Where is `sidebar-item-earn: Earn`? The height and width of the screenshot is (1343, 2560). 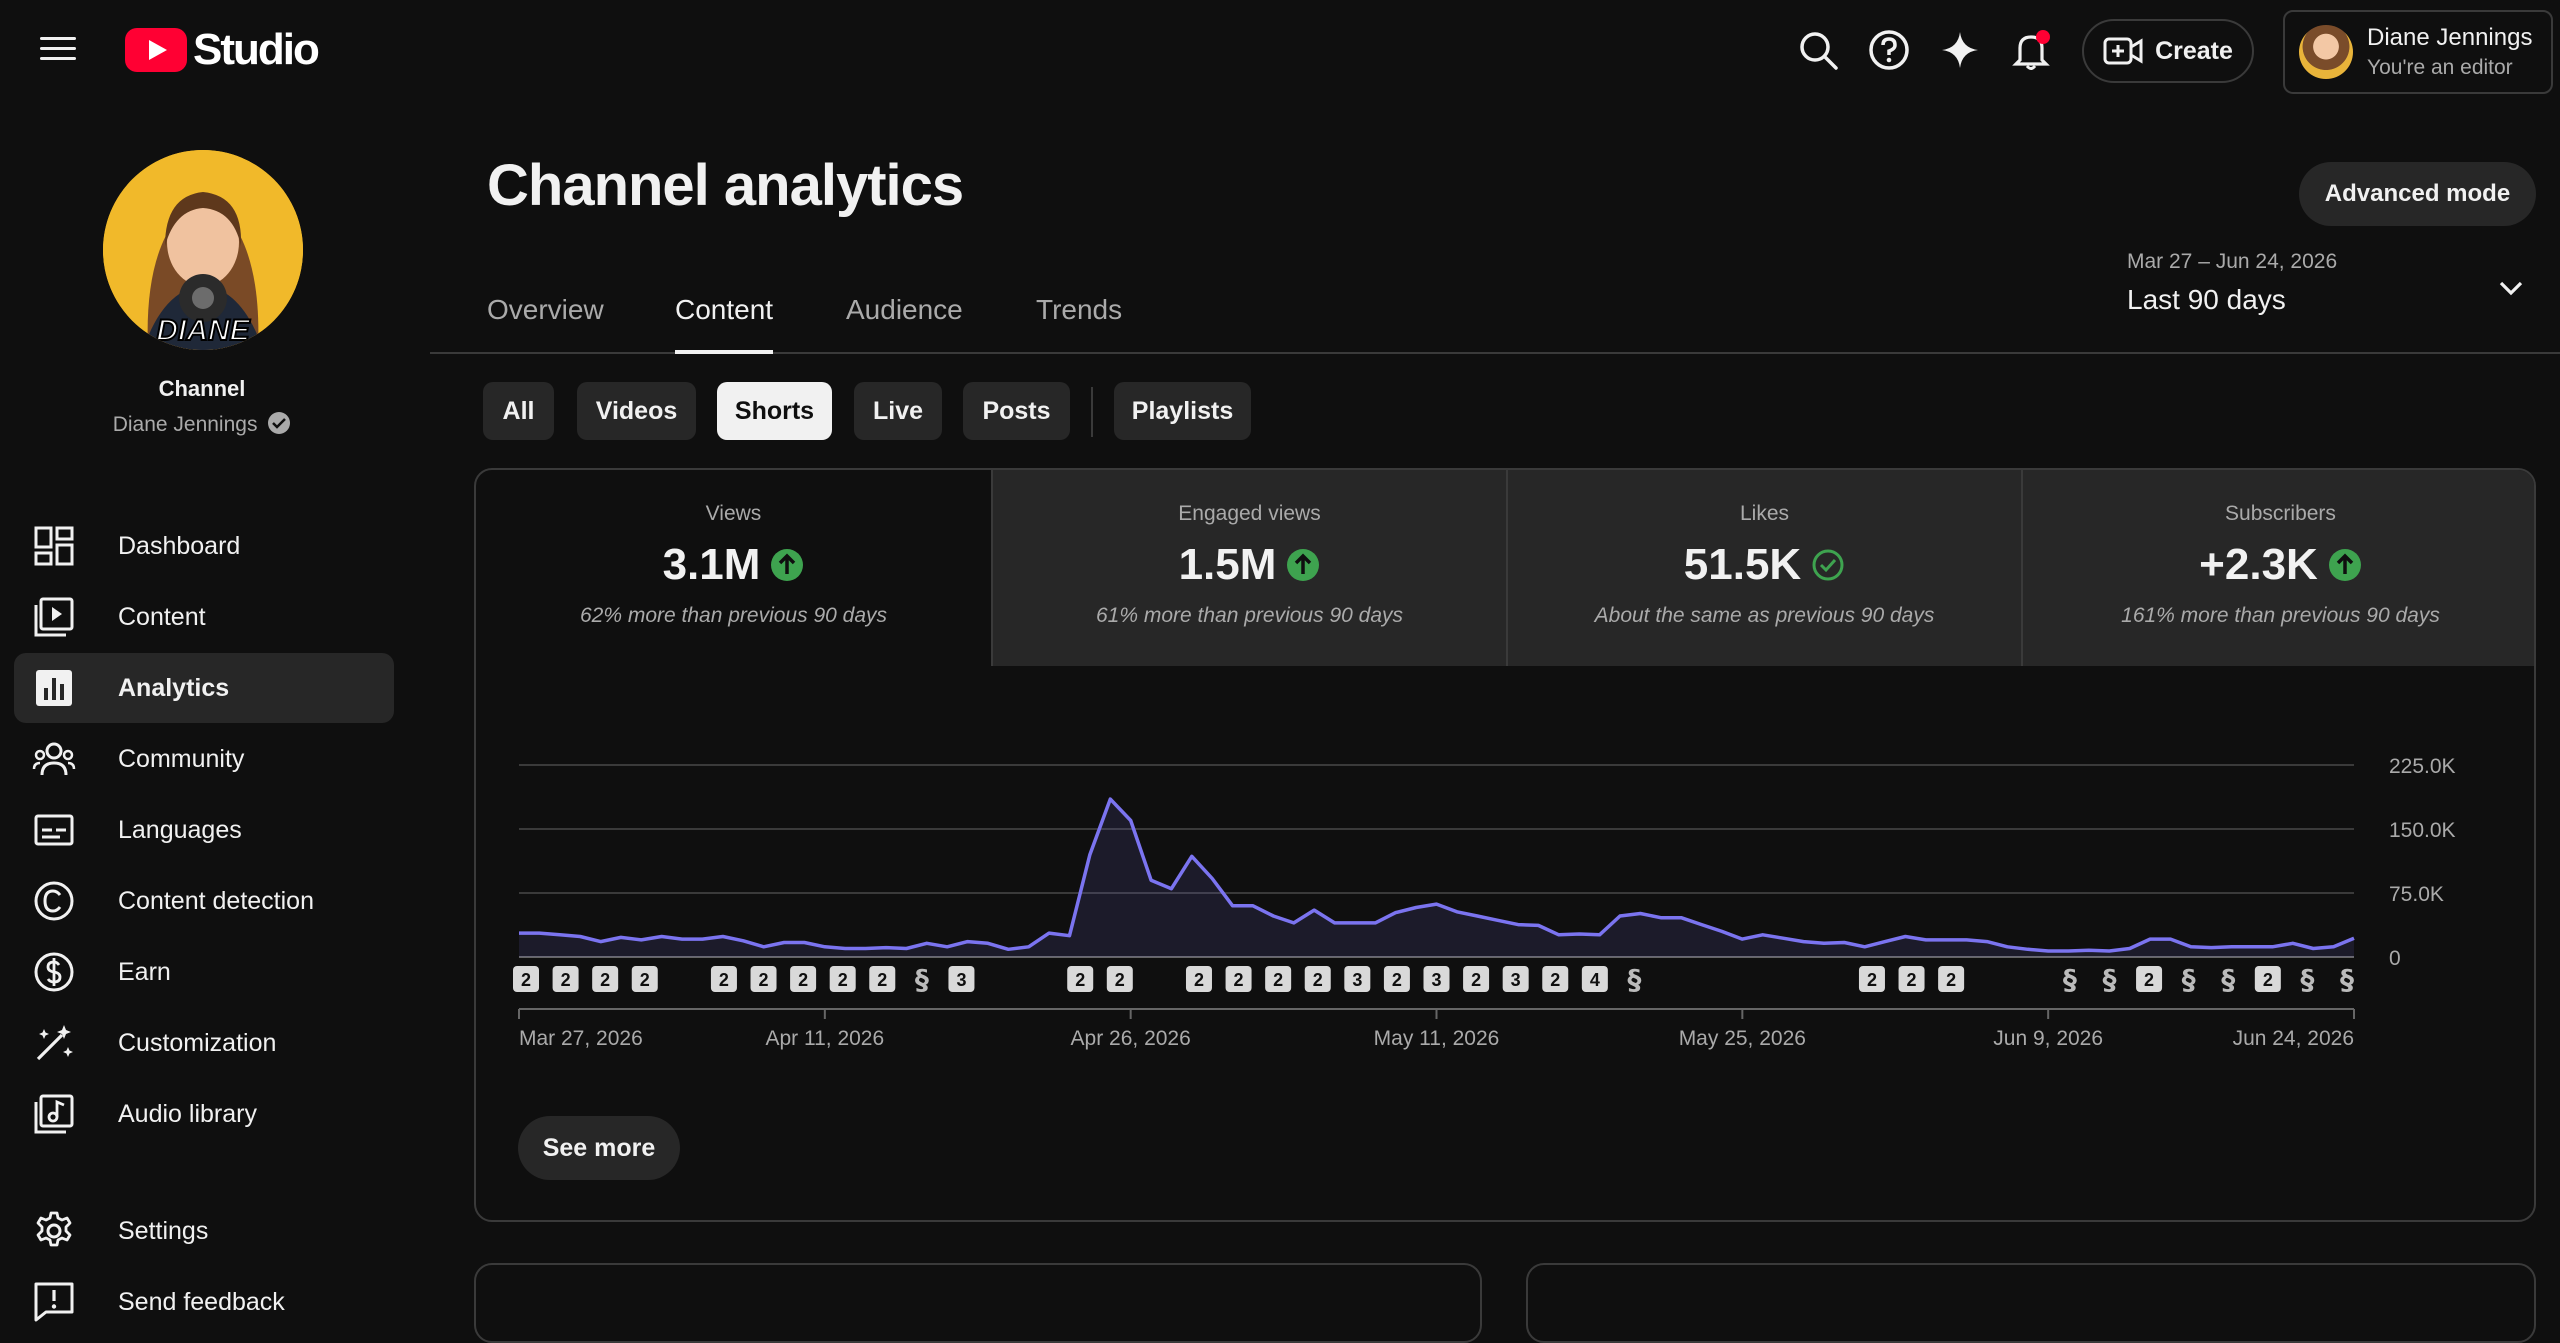 sidebar-item-earn: Earn is located at coordinates (204, 972).